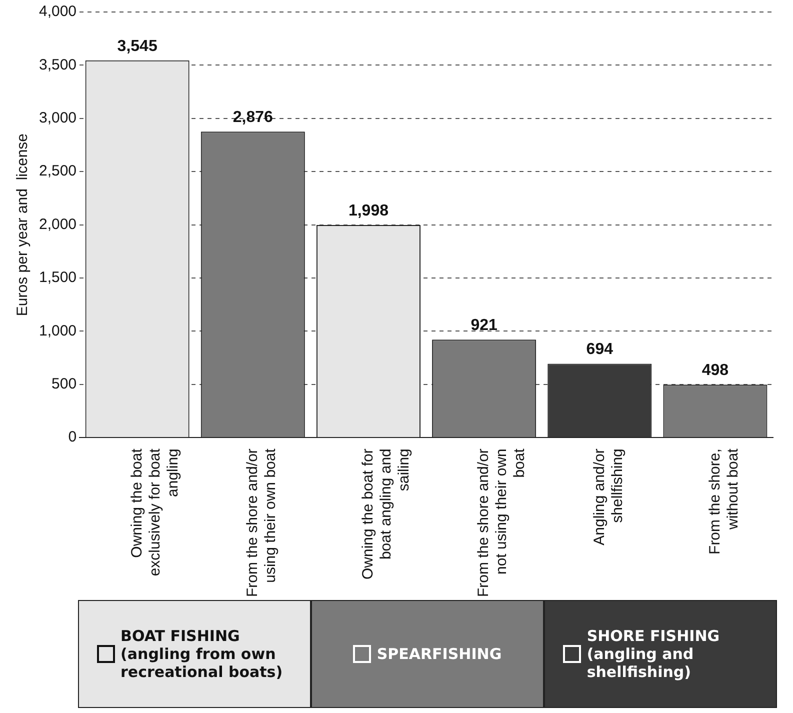 Image resolution: width=793 pixels, height=713 pixels. I want to click on y-tick-label: 4,000, so click(57, 11).